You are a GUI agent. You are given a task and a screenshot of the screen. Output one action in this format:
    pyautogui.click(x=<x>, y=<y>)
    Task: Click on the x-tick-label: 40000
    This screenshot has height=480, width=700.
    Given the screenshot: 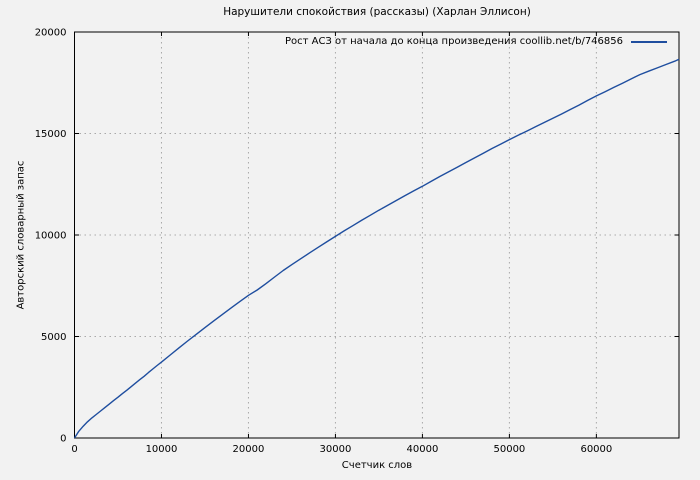 What is the action you would take?
    pyautogui.click(x=423, y=449)
    